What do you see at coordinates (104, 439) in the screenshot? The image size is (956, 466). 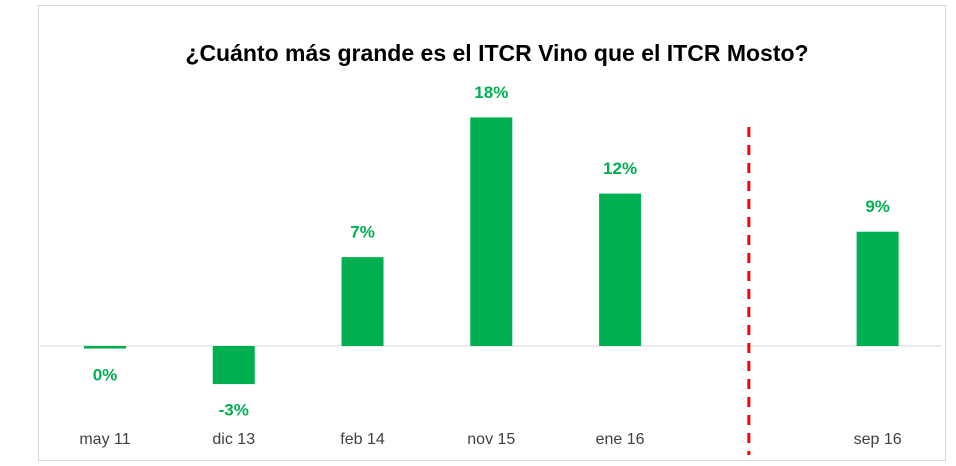 I see `x-tick-label: may 11` at bounding box center [104, 439].